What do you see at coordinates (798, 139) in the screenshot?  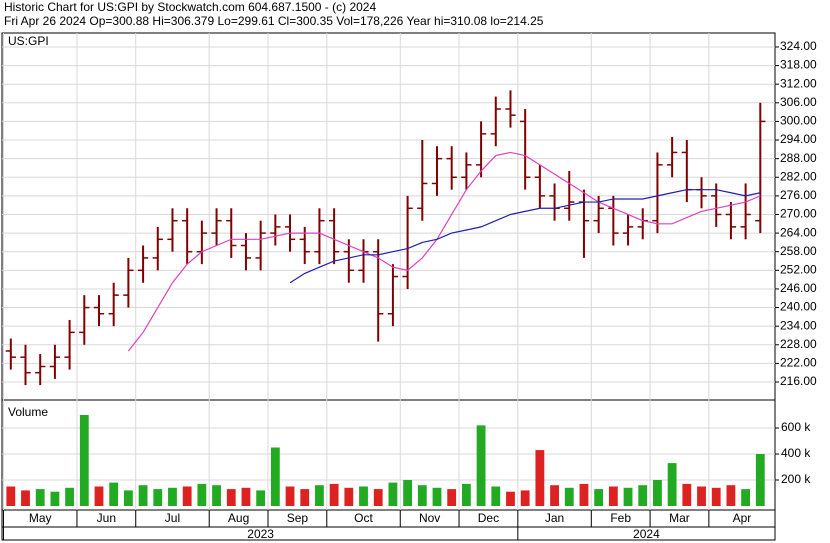 I see `y-tick-label: 294.00` at bounding box center [798, 139].